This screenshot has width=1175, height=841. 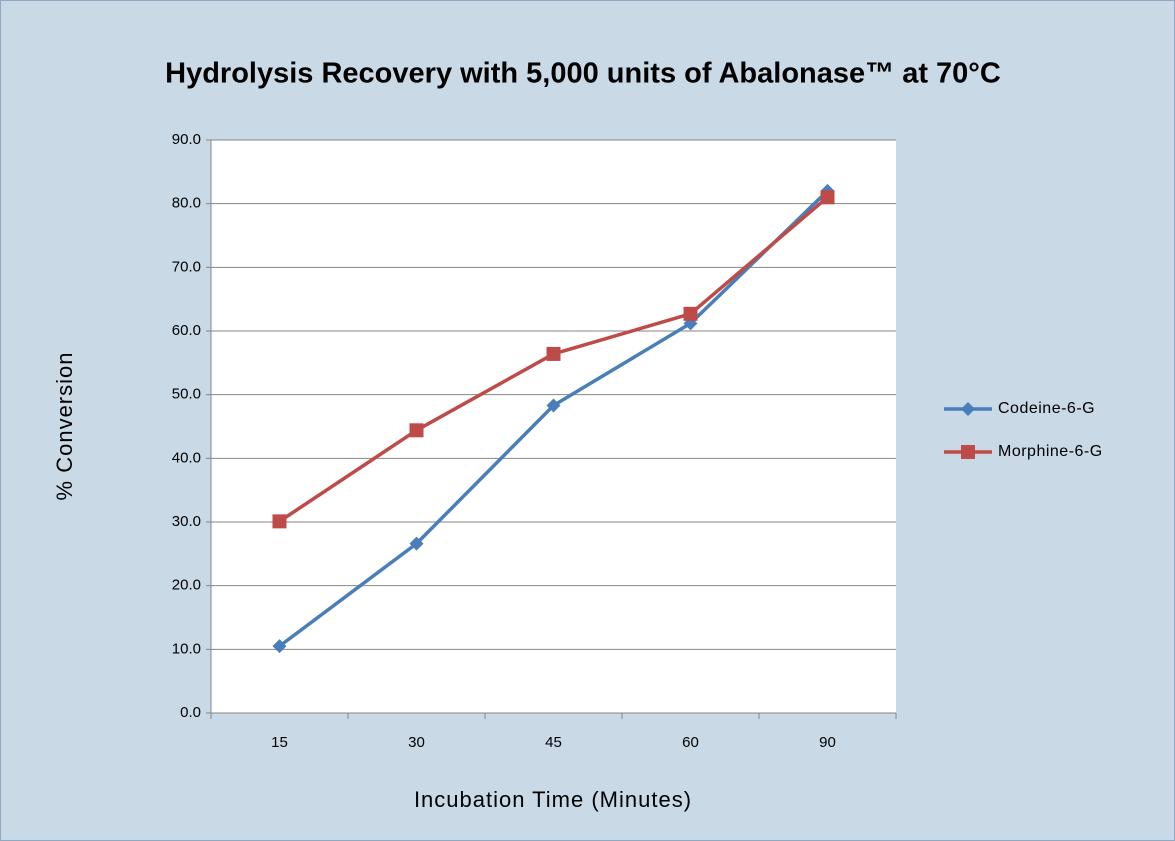 I want to click on y-tick-label: 20.0, so click(x=186, y=585).